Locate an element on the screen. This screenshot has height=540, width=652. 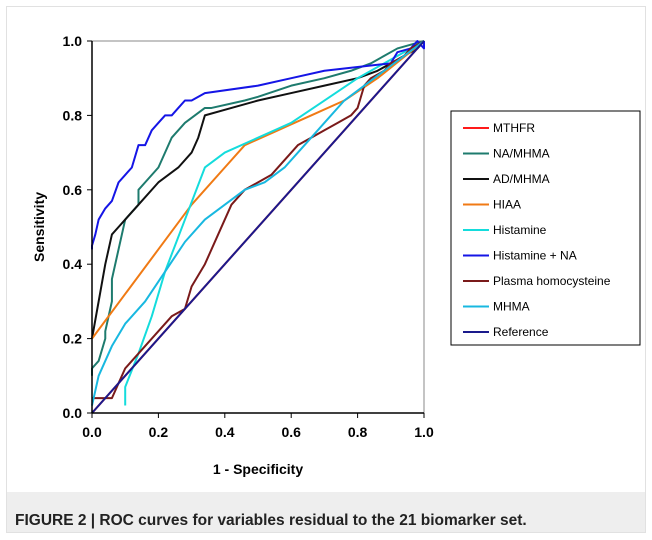
caption-background is located at coordinates (326, 512).